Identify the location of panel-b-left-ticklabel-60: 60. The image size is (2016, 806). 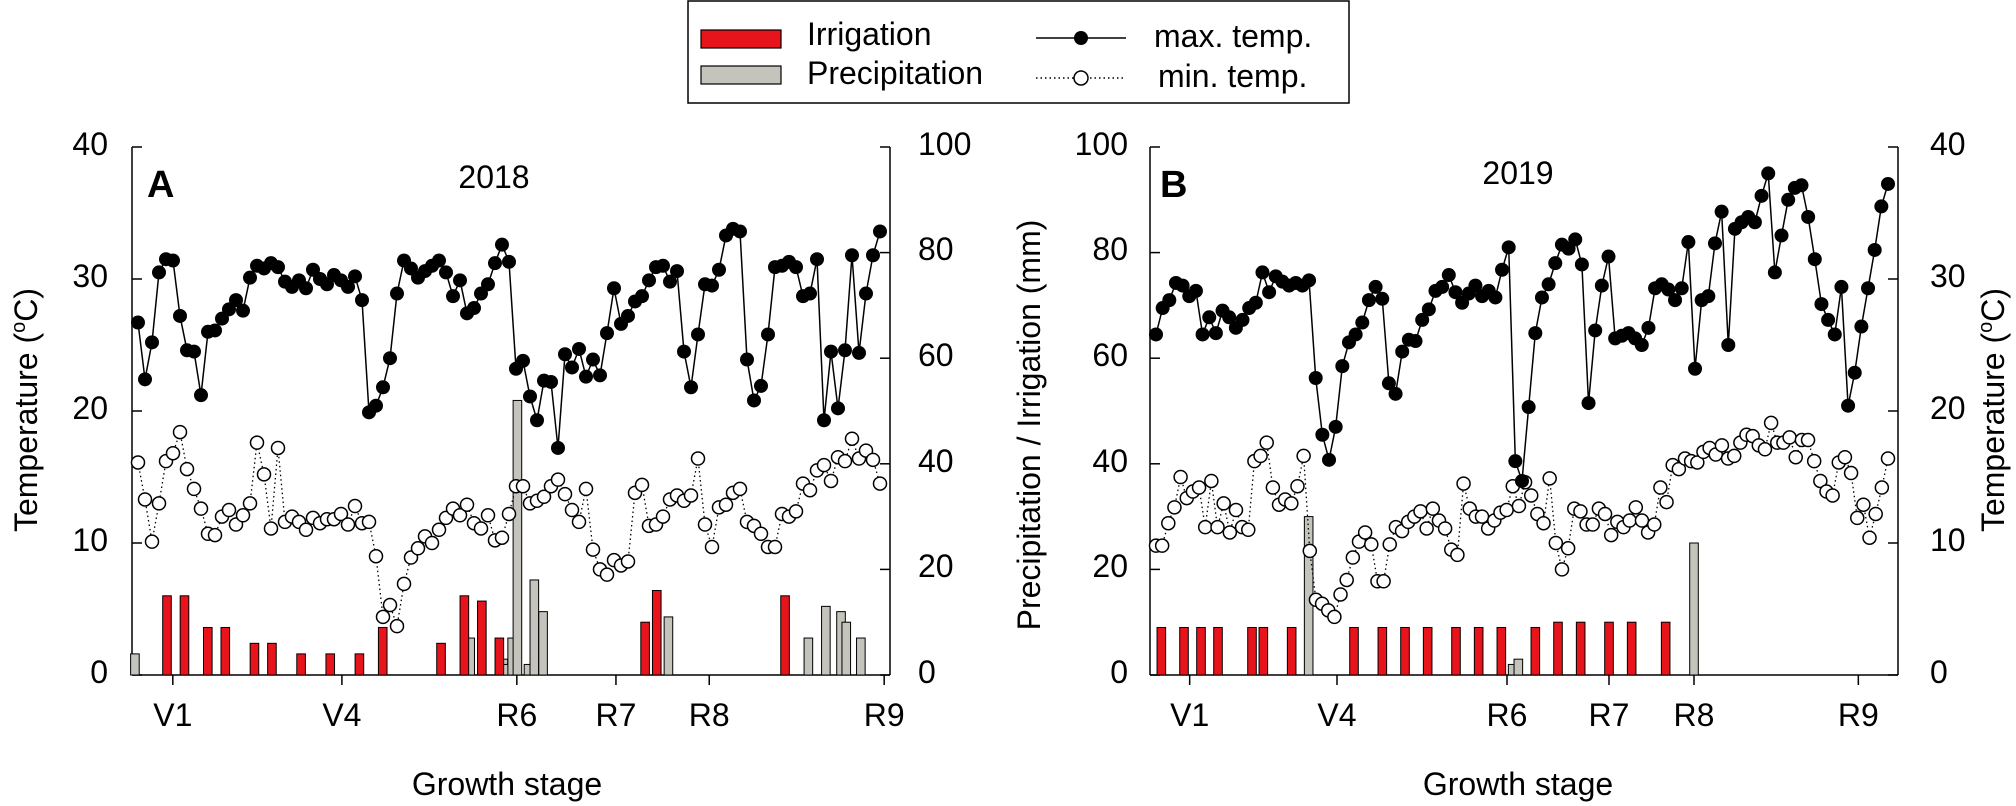
(1110, 355).